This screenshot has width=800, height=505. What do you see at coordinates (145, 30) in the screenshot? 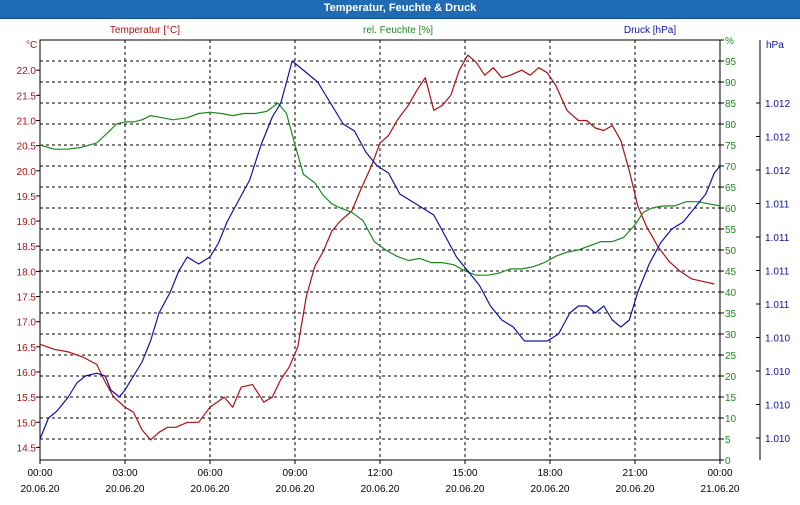
I see `temp-axis-label: Temperatur [°C]` at bounding box center [145, 30].